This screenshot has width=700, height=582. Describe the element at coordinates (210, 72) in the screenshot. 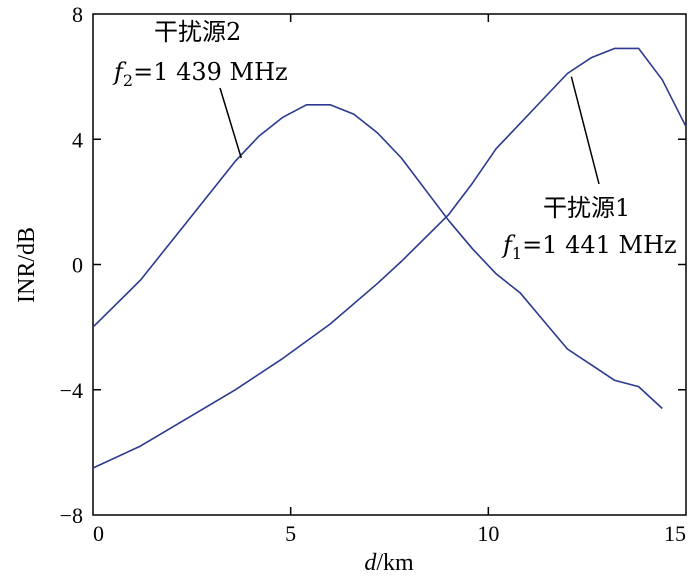

I see `annotation-value: =1 439 MHz` at that location.